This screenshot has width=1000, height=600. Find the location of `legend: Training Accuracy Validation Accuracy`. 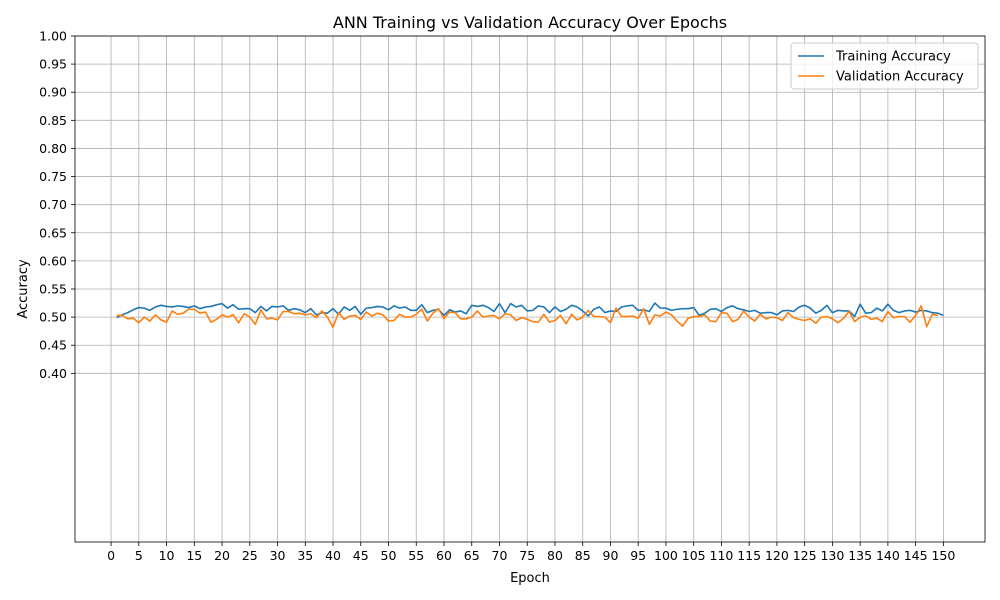

legend: Training Accuracy Validation Accuracy is located at coordinates (884, 66).